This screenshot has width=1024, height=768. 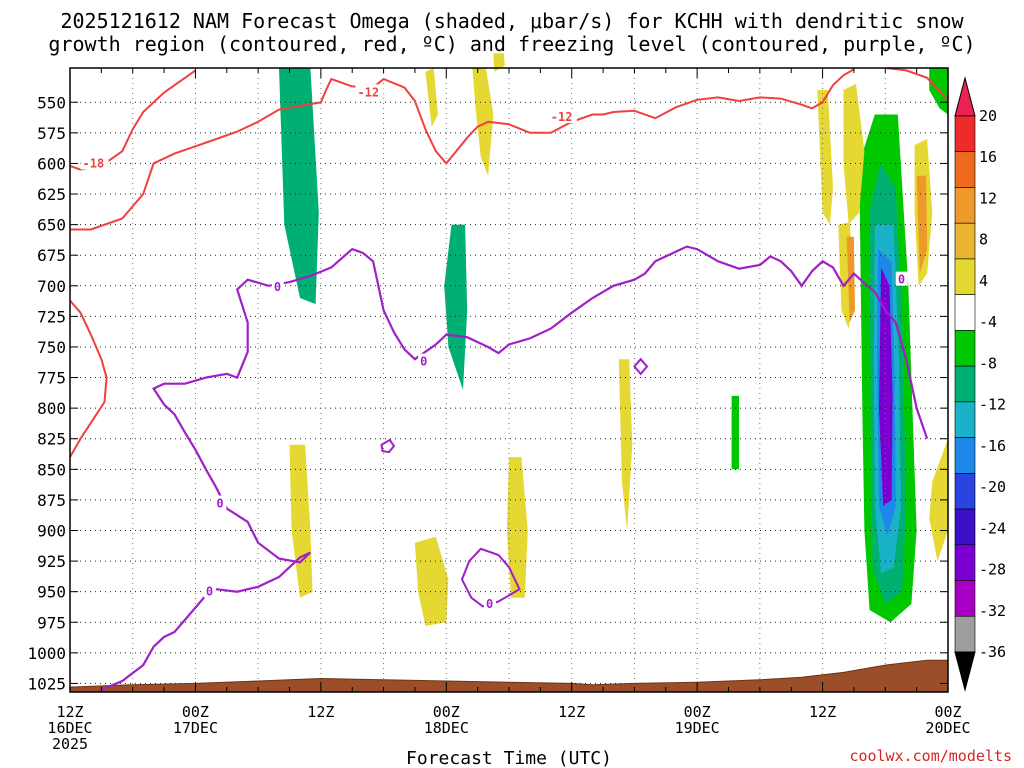 What do you see at coordinates (988, 322) in the screenshot?
I see `colorbar-label-6: -4` at bounding box center [988, 322].